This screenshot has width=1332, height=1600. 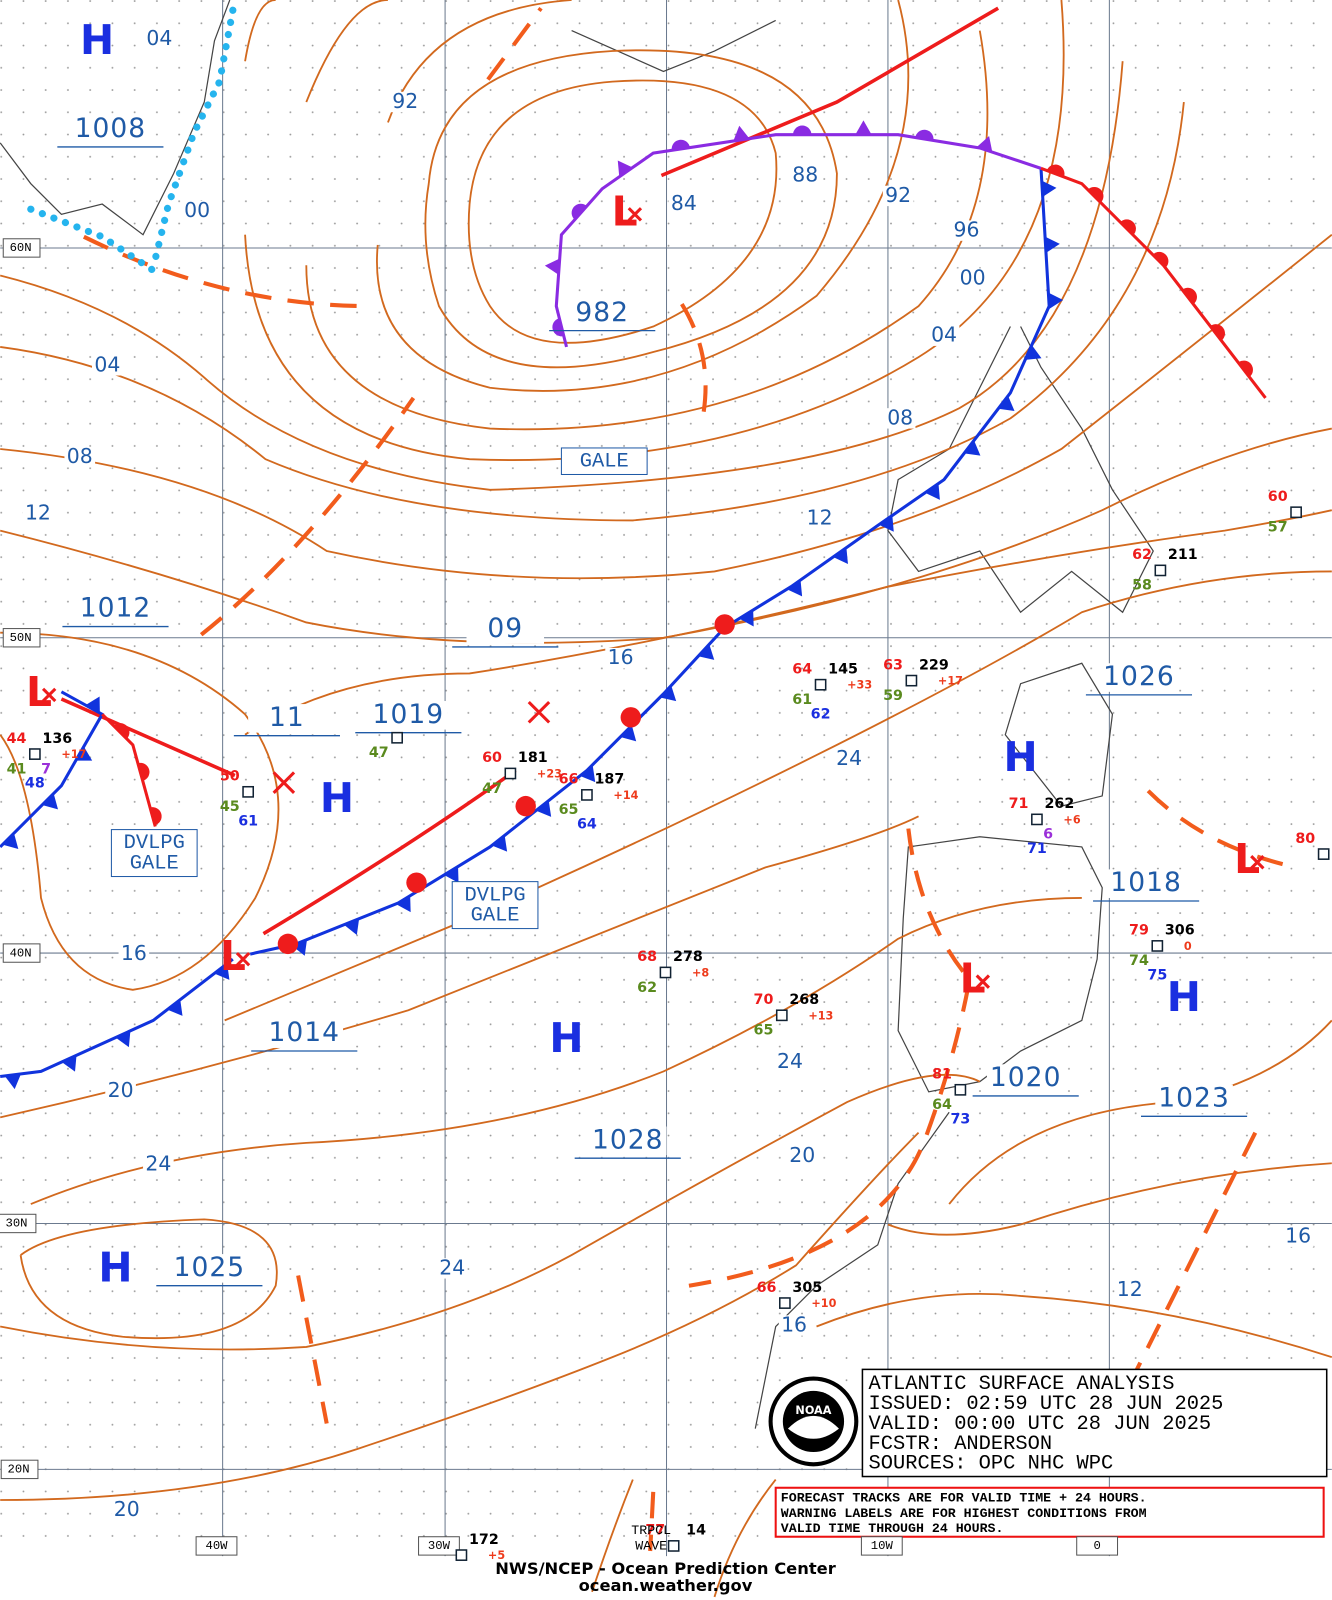 What do you see at coordinates (569, 780) in the screenshot?
I see `station-temp: 66` at bounding box center [569, 780].